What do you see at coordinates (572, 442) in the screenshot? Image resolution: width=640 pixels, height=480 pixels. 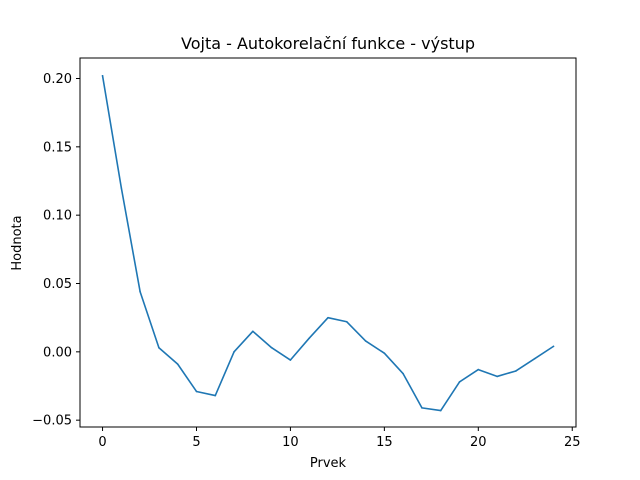 I see `x-tick-label: 25` at bounding box center [572, 442].